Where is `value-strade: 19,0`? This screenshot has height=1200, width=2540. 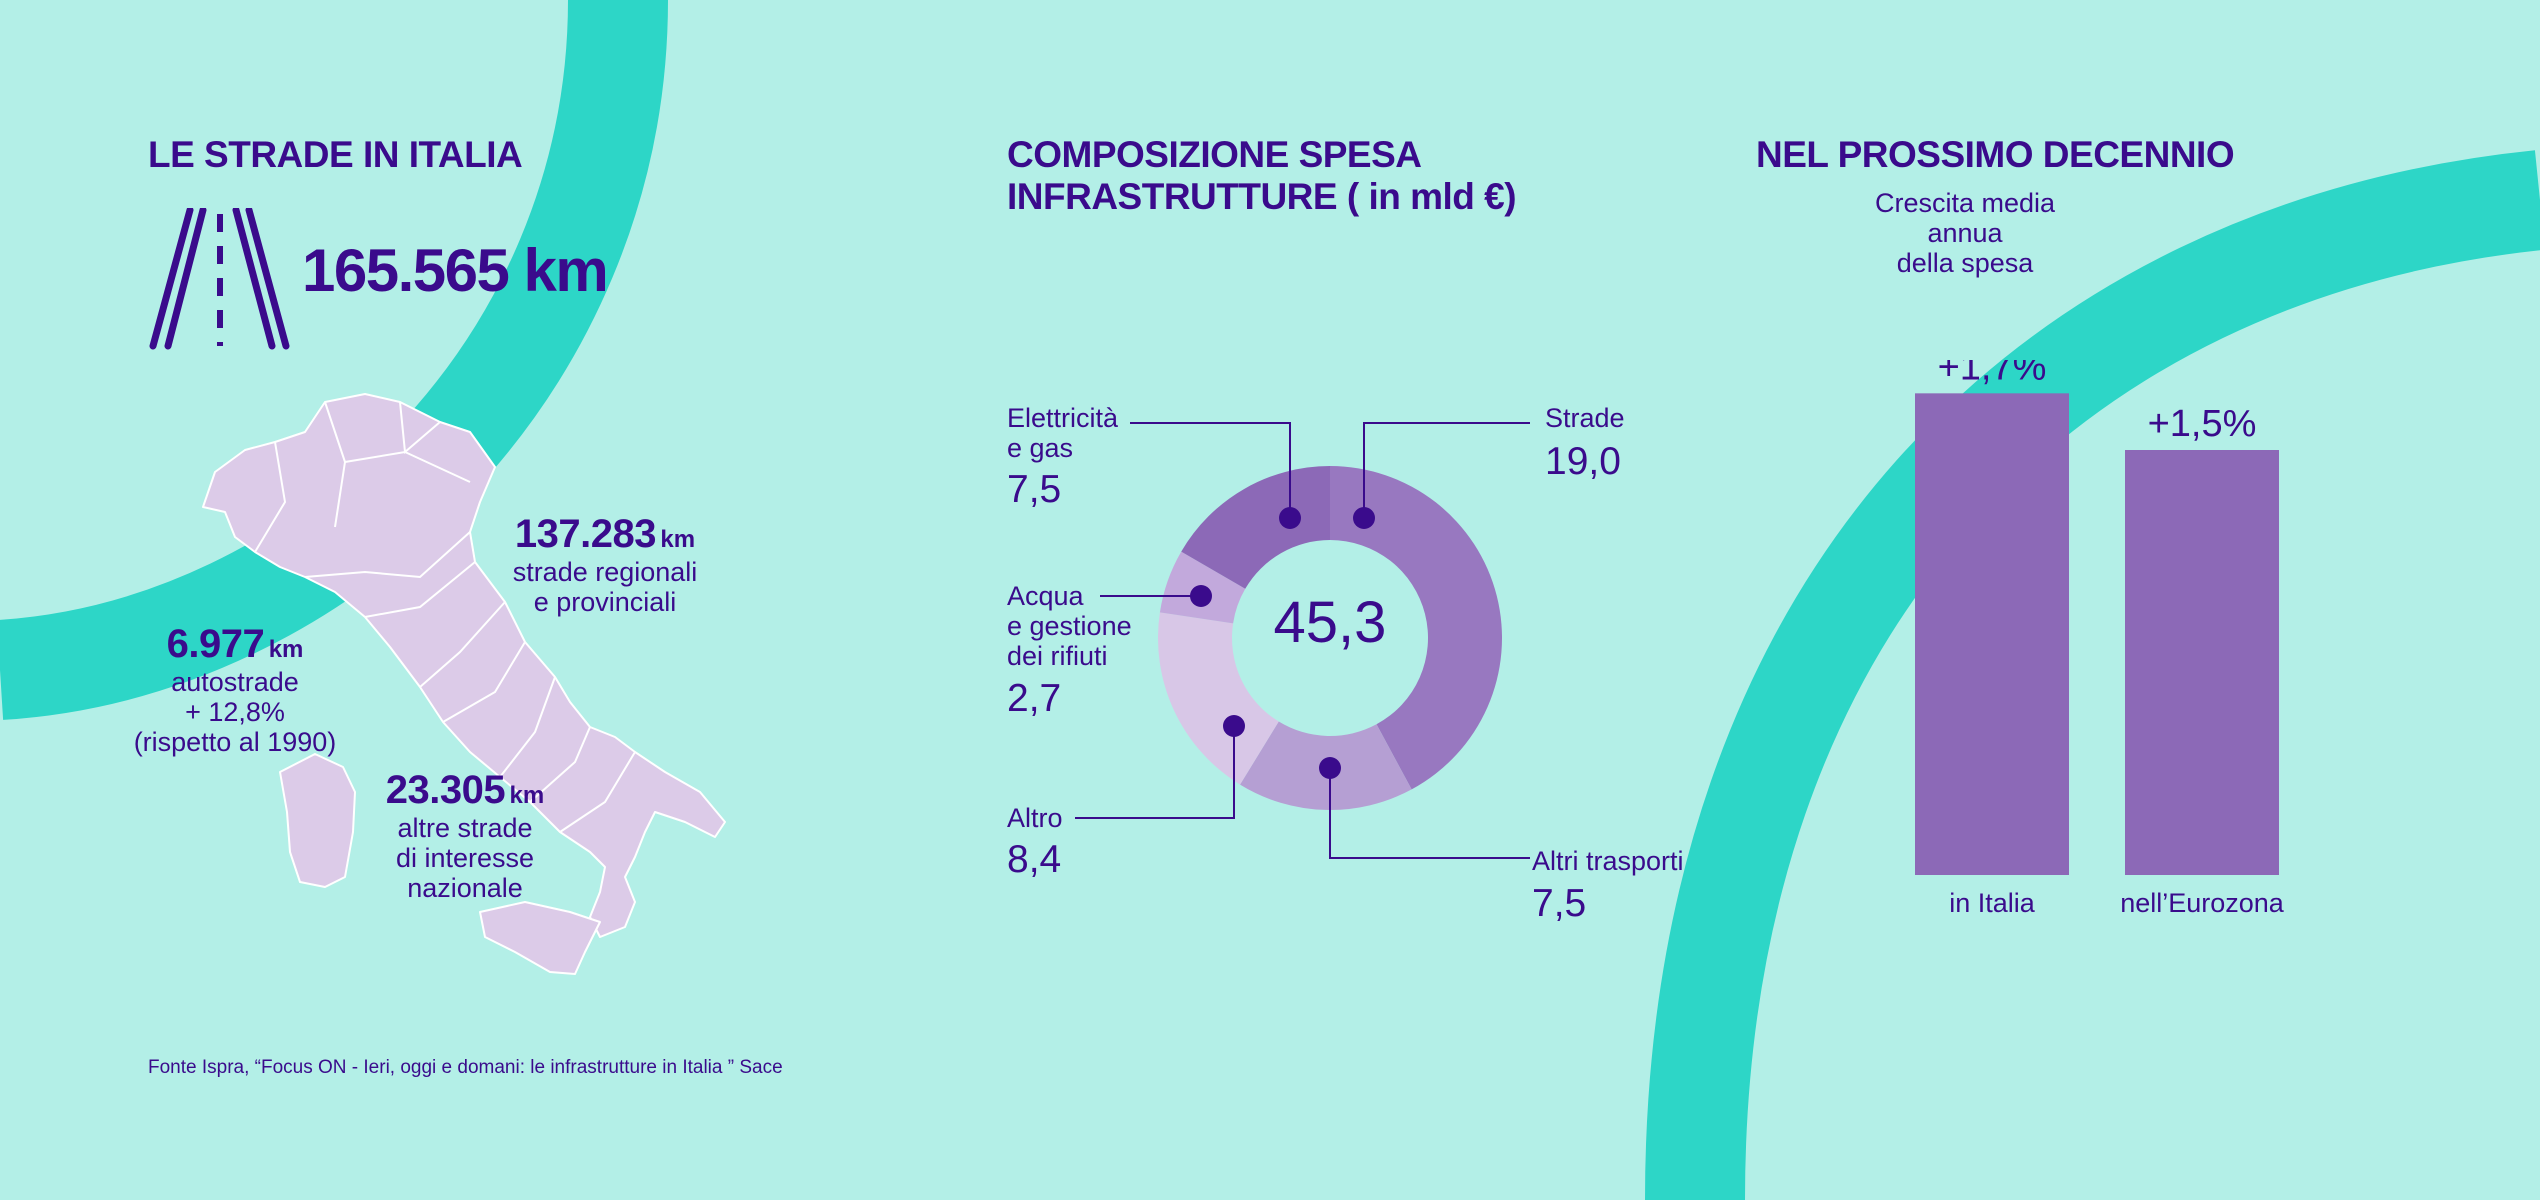 value-strade: 19,0 is located at coordinates (1583, 461).